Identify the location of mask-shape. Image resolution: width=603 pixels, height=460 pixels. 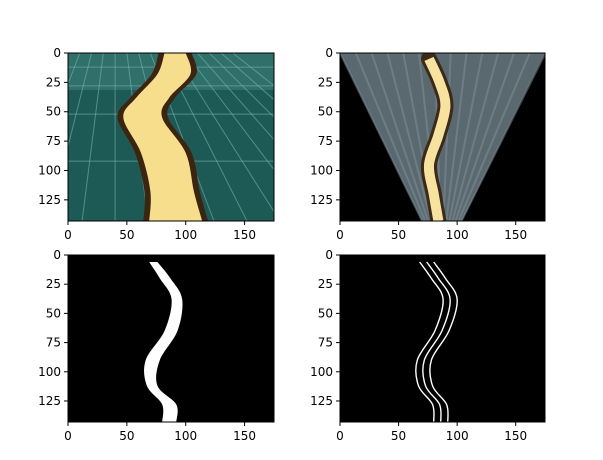
(163, 342).